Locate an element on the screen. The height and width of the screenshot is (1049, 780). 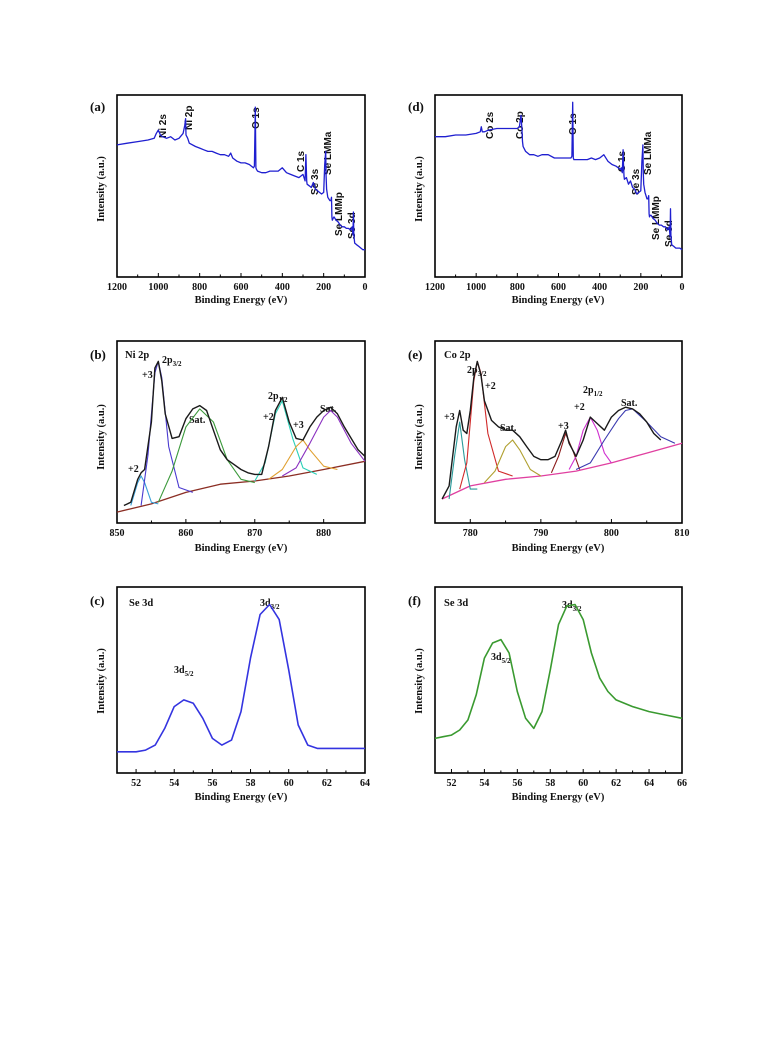
panel-e-xtick-label-2: 800 is located at coordinates (611, 533).